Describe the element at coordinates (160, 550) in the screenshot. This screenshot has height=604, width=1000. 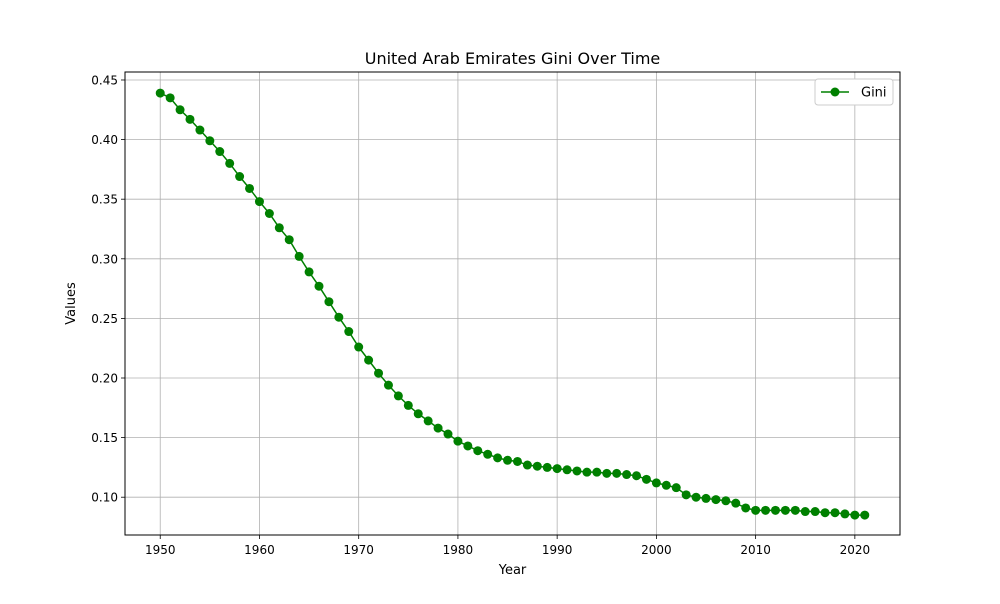
I see `x-tick-label: 1950` at that location.